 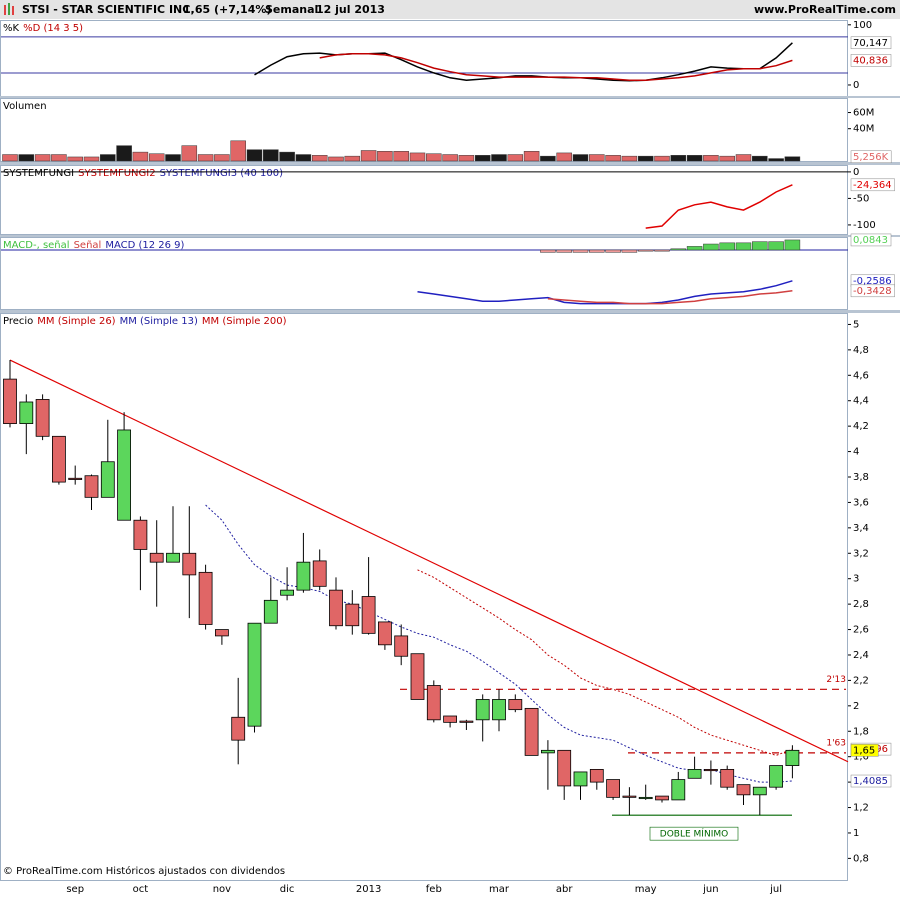 What do you see at coordinates (861, 375) in the screenshot?
I see `y-tick-label: 4,6` at bounding box center [861, 375].